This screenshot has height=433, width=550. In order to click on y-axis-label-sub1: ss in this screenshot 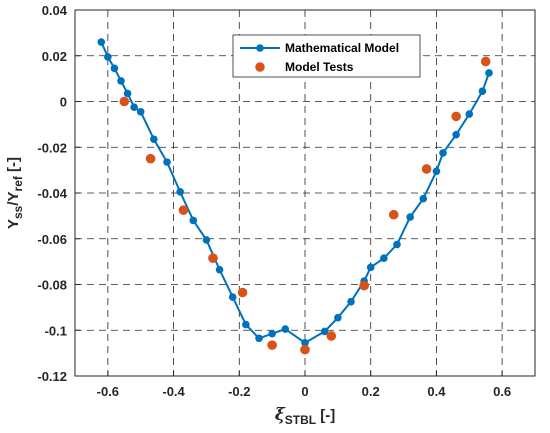, I will do `click(18, 212)`.